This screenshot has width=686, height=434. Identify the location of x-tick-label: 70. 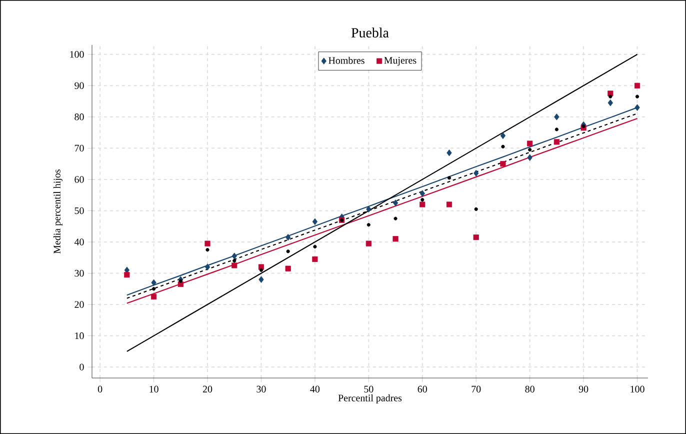
(476, 389).